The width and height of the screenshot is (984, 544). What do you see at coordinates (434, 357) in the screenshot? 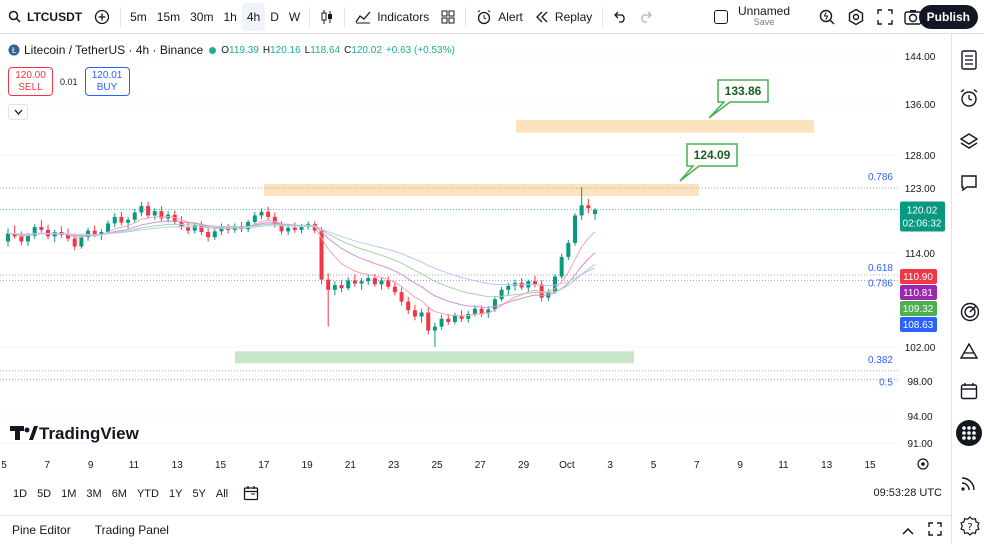
I see `support-zone` at bounding box center [434, 357].